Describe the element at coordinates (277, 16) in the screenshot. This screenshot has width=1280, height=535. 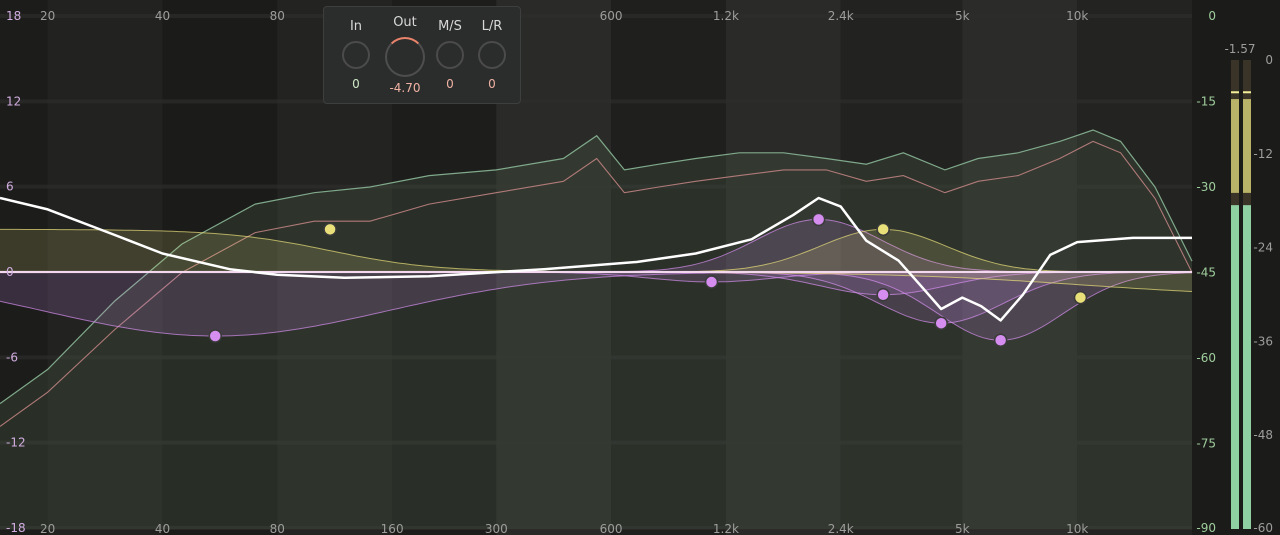
I see `freq-tick-label-top: 80` at that location.